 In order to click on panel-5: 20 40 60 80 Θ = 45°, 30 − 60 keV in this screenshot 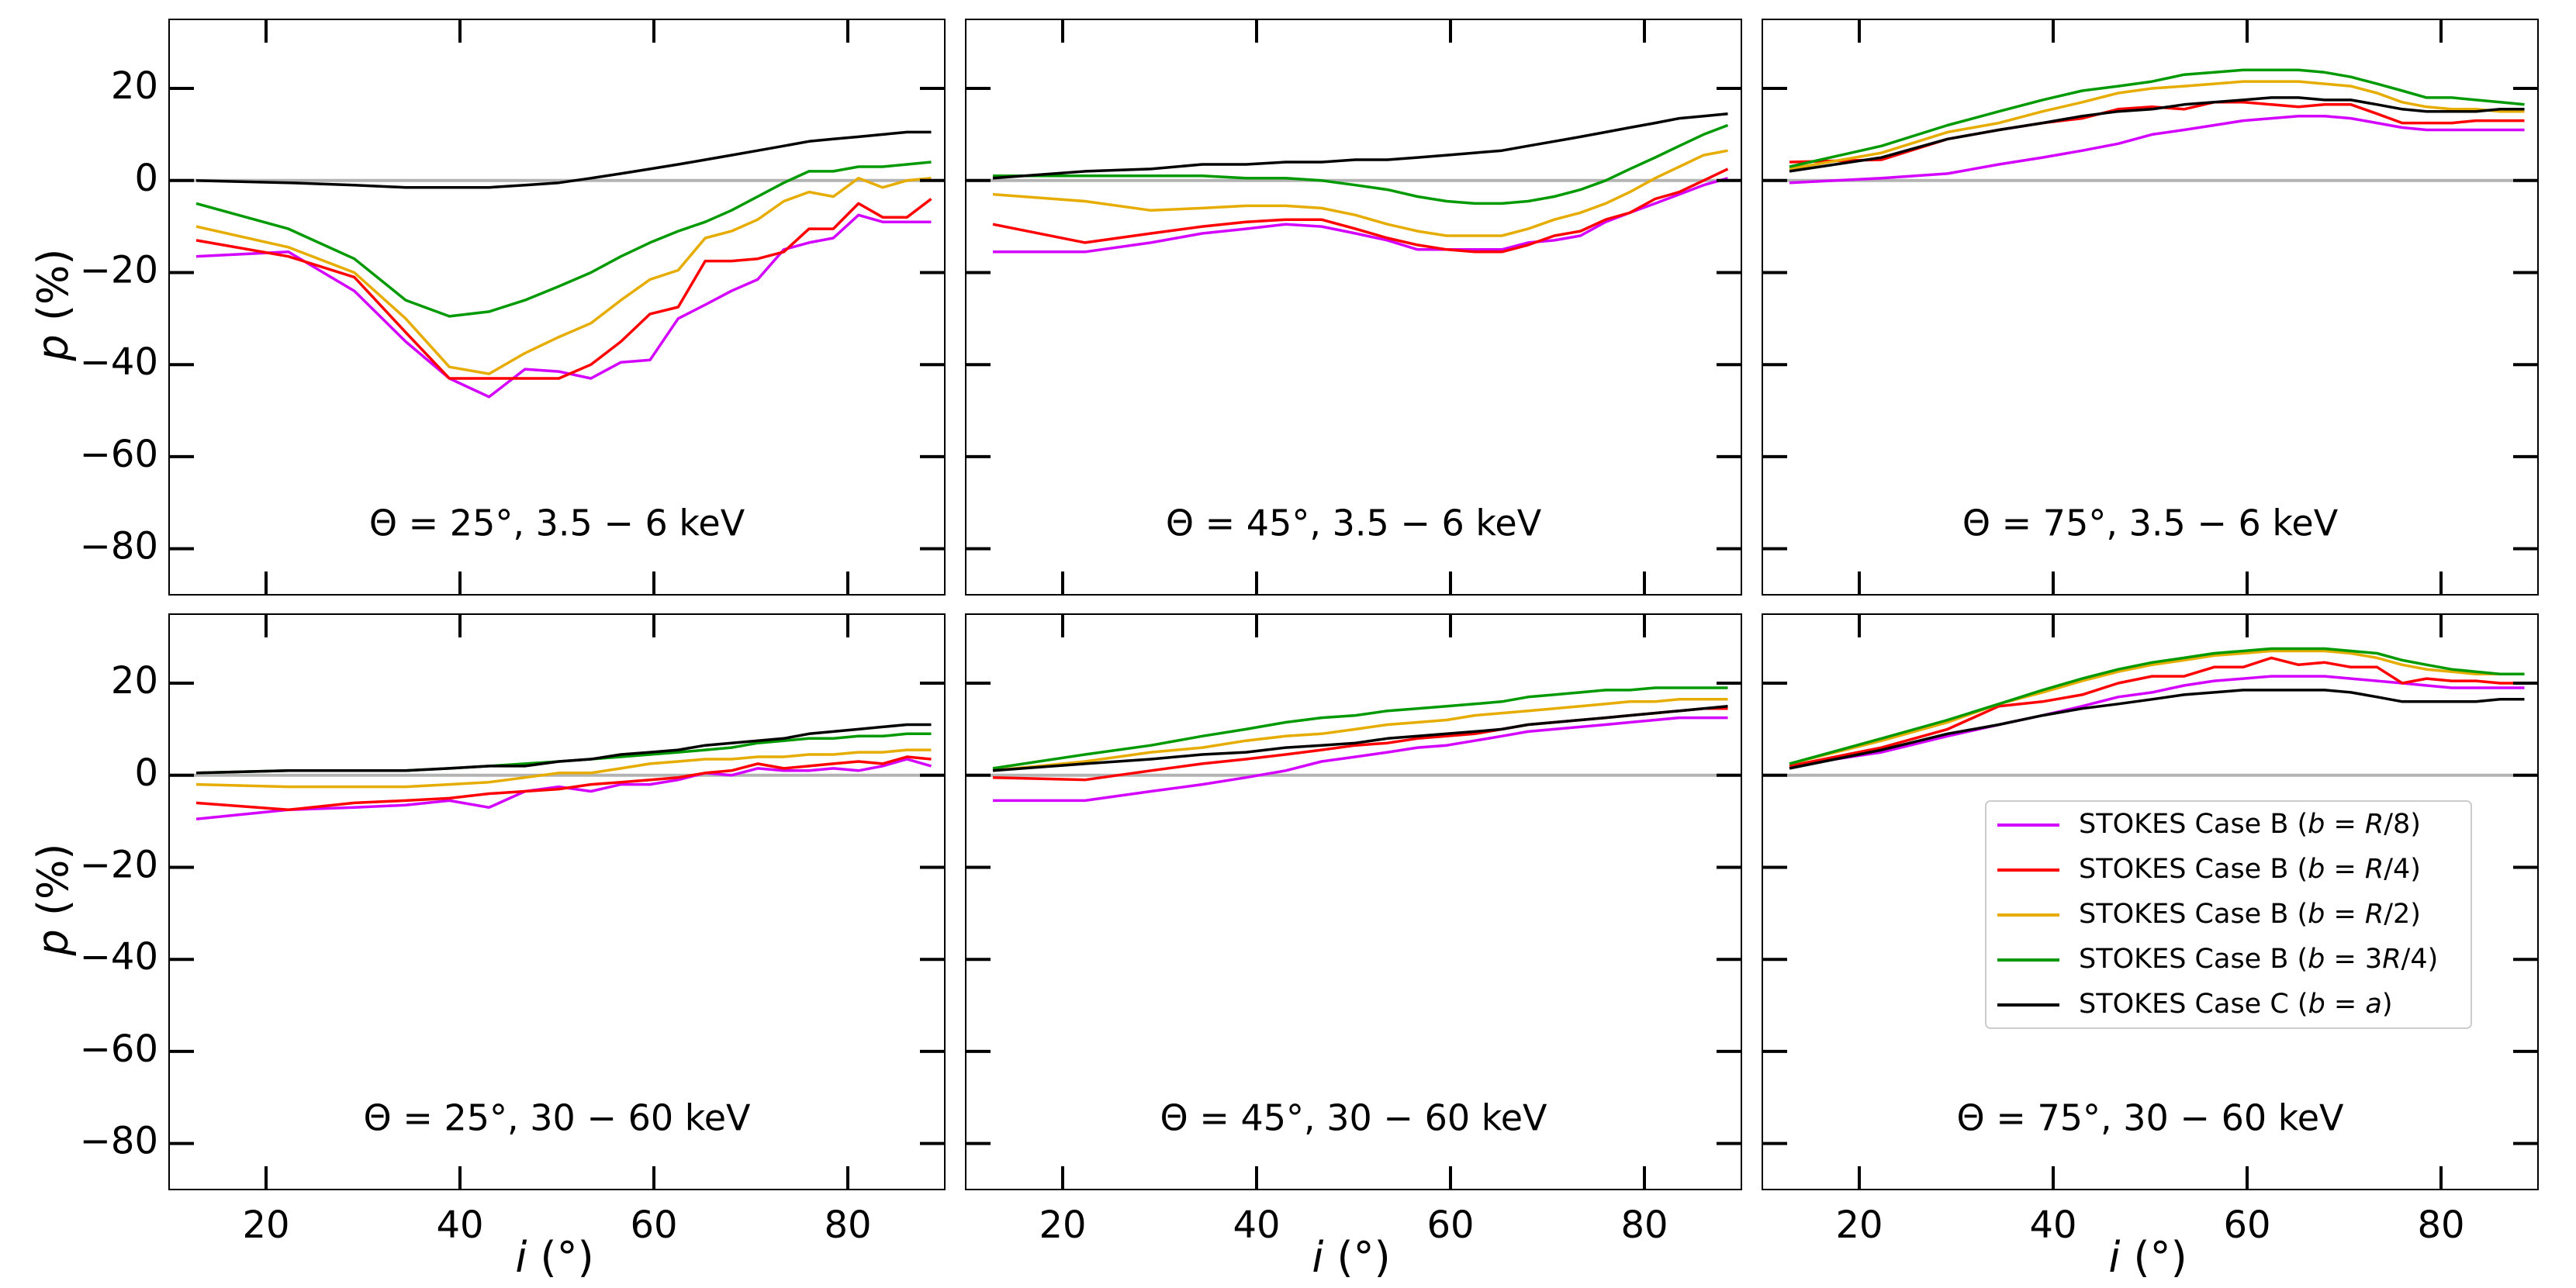, I will do `click(1353, 930)`.